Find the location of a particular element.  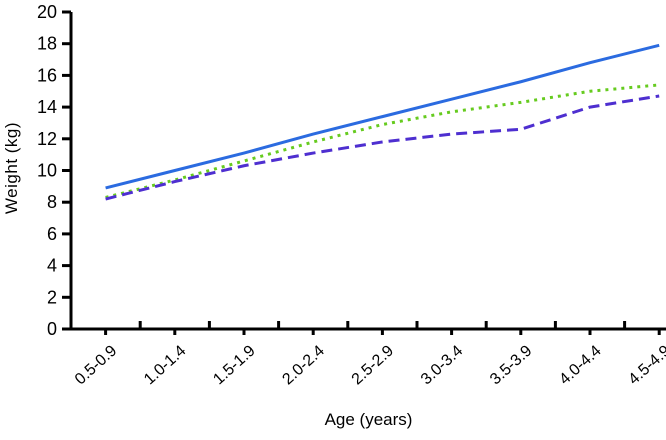

y-tick-label: 20 is located at coordinates (47, 12).